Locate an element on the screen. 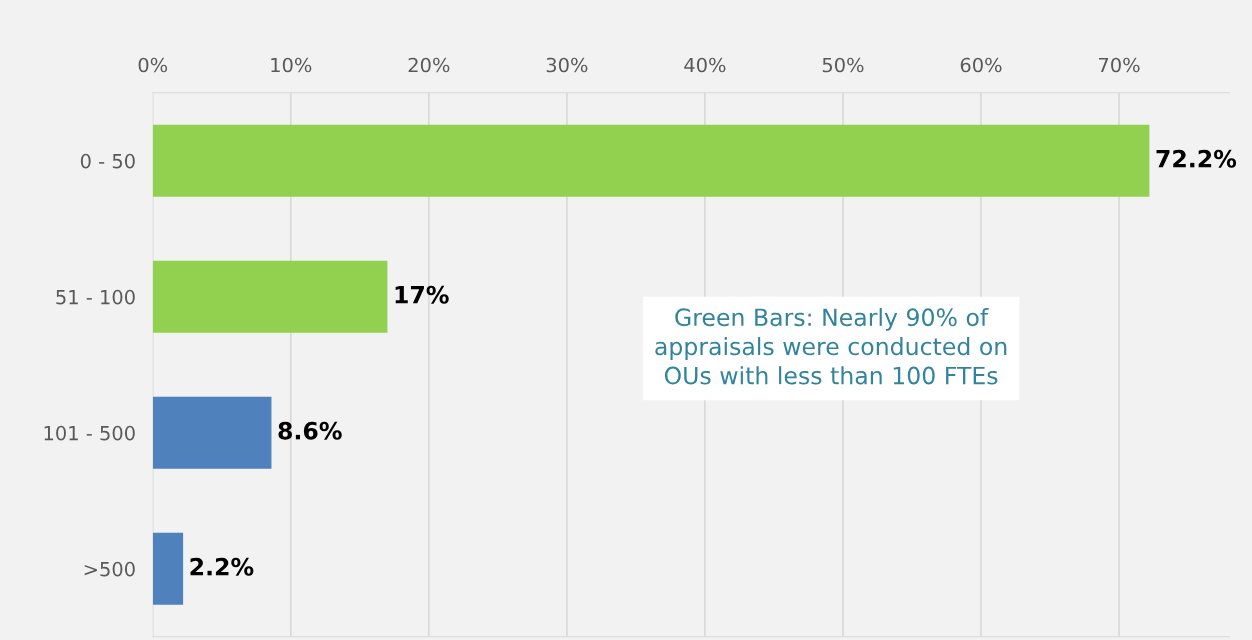  y-tick-label: 101 - 500 is located at coordinates (89, 433).